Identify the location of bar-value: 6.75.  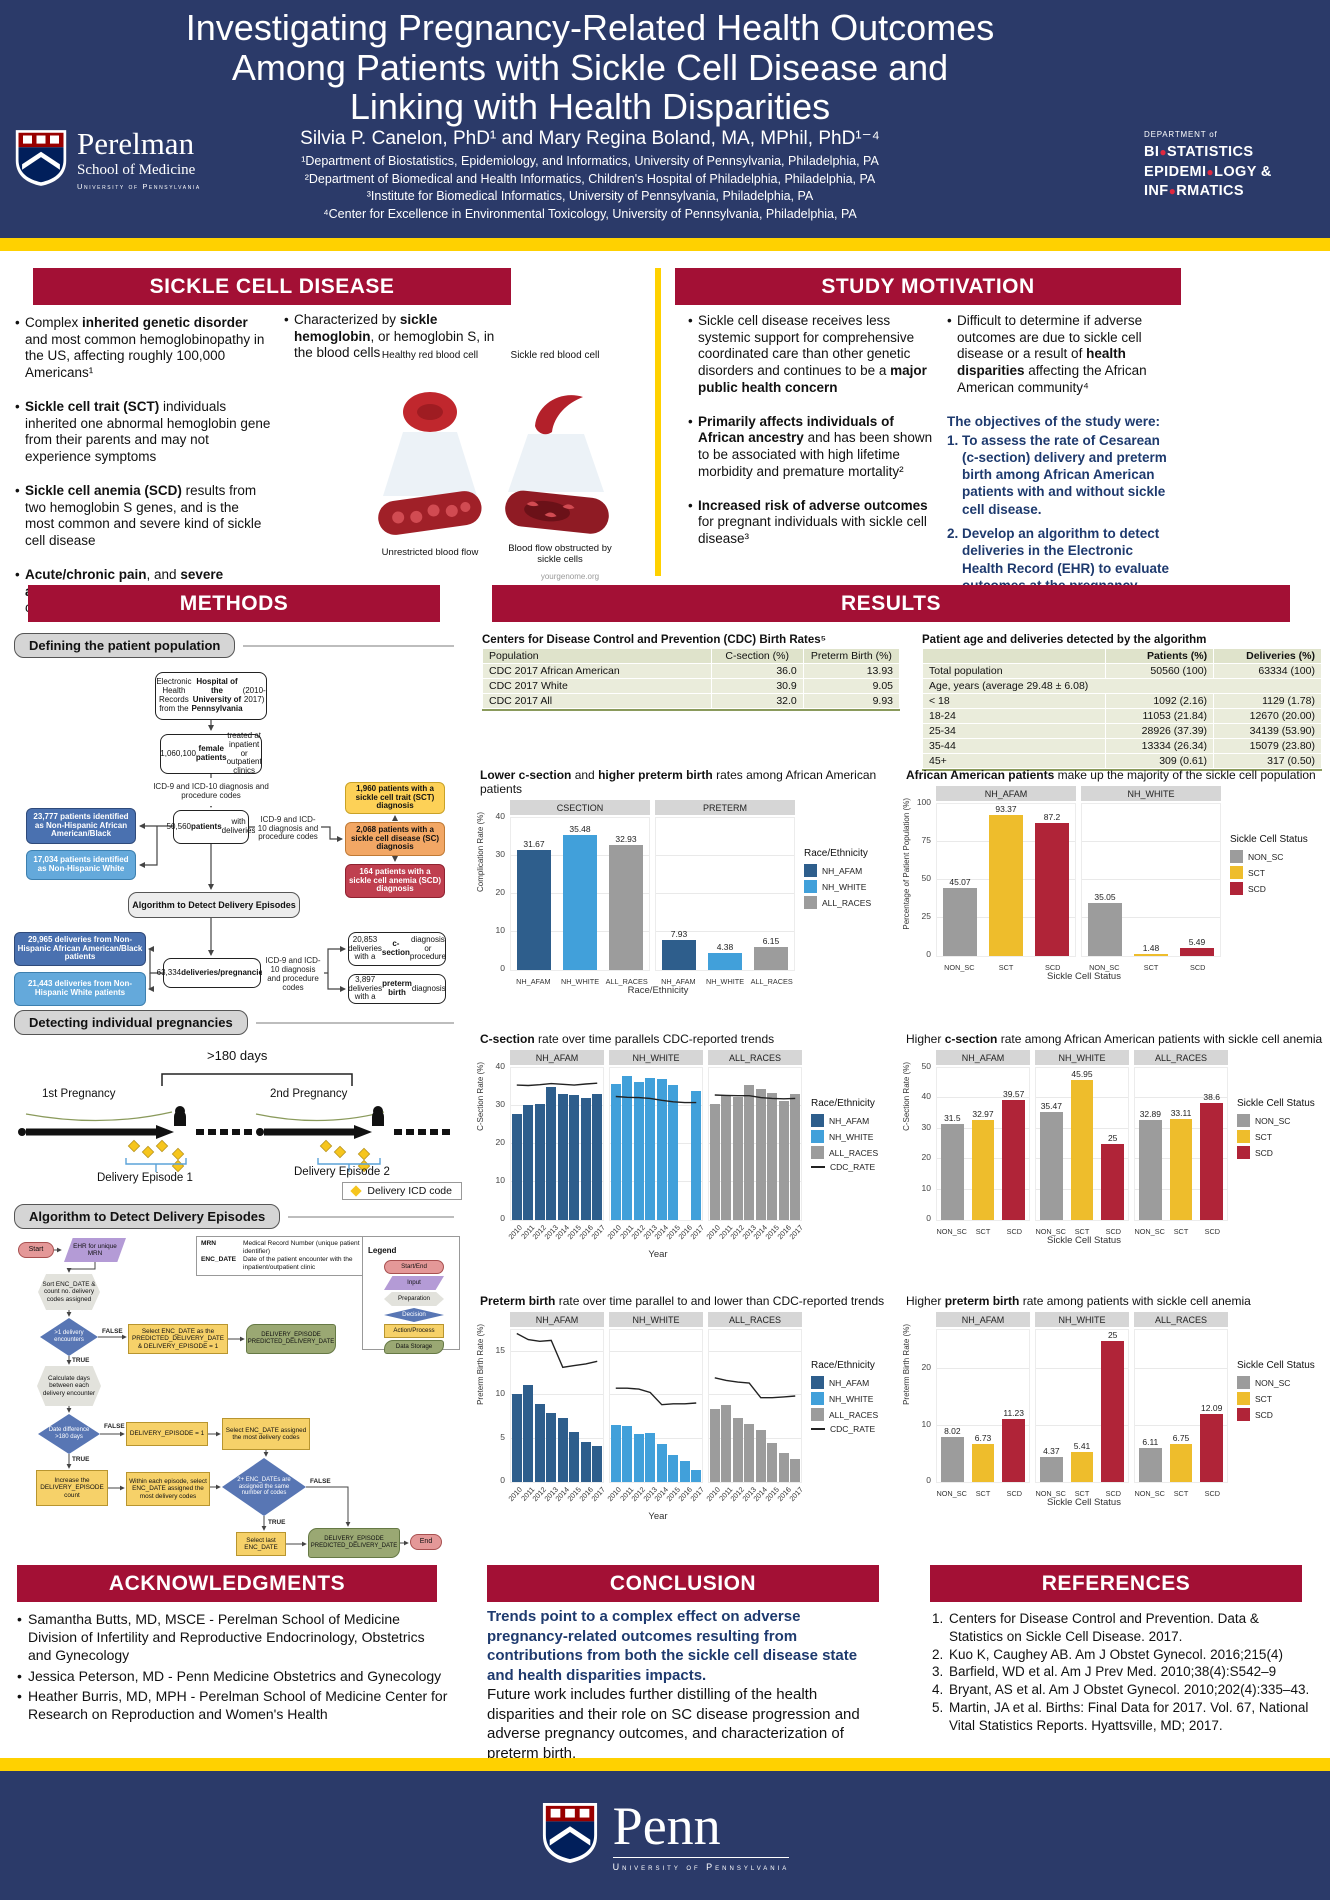
(1181, 1438).